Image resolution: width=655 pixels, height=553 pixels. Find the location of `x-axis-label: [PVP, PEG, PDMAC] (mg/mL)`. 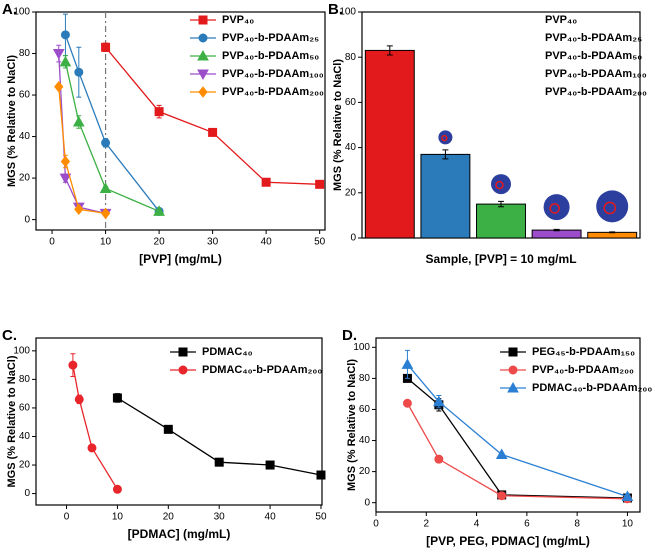

x-axis-label: [PVP, PEG, PDMAC] (mg/mL) is located at coordinates (508, 541).